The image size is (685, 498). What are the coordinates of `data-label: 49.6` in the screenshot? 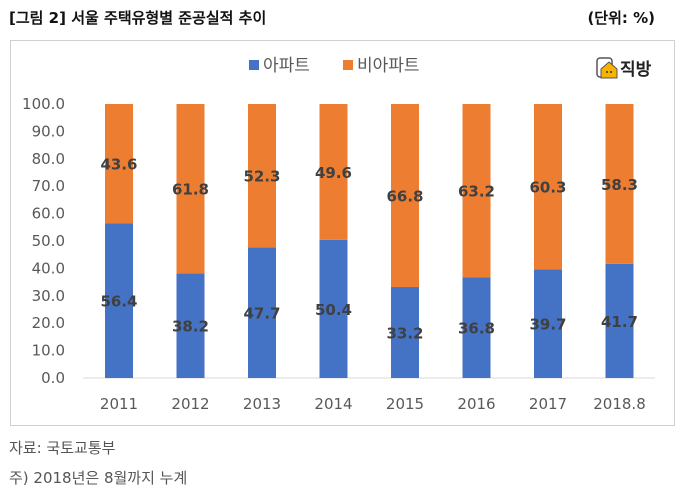 It's located at (333, 173).